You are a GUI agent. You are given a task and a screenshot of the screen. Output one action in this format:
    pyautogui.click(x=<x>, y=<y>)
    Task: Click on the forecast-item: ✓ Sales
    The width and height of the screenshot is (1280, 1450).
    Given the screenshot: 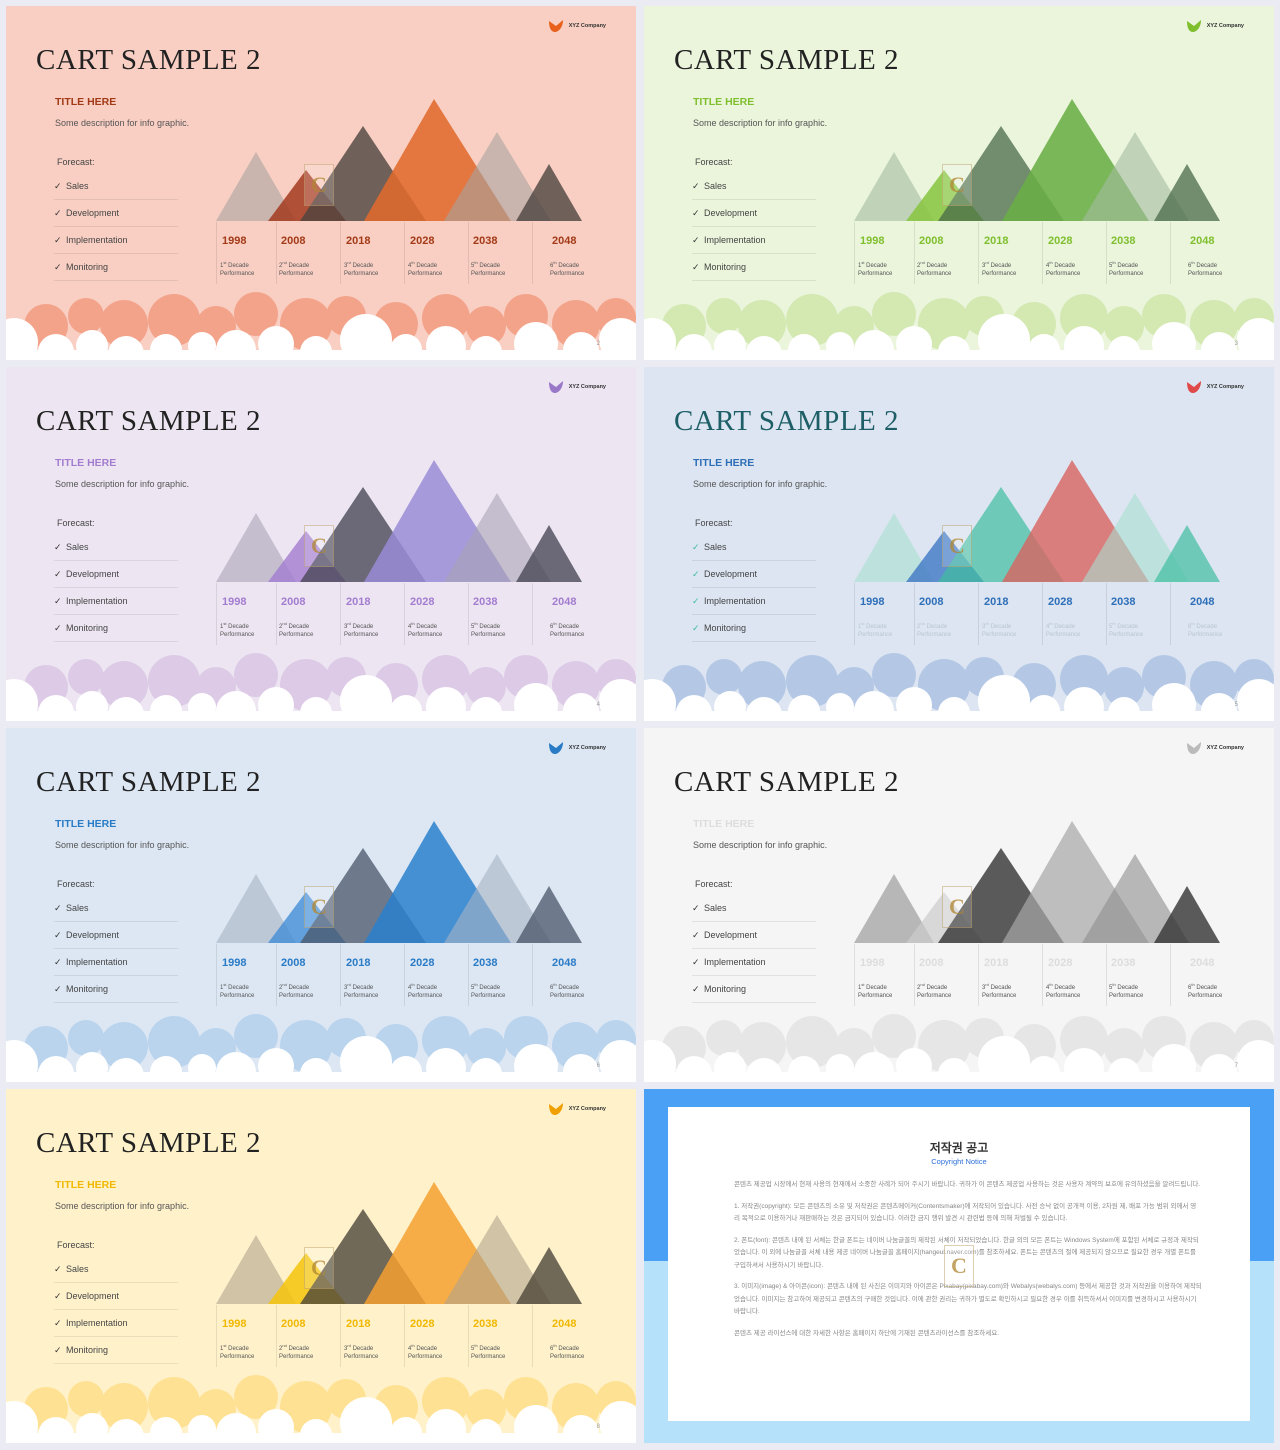 What is the action you would take?
    pyautogui.click(x=754, y=908)
    